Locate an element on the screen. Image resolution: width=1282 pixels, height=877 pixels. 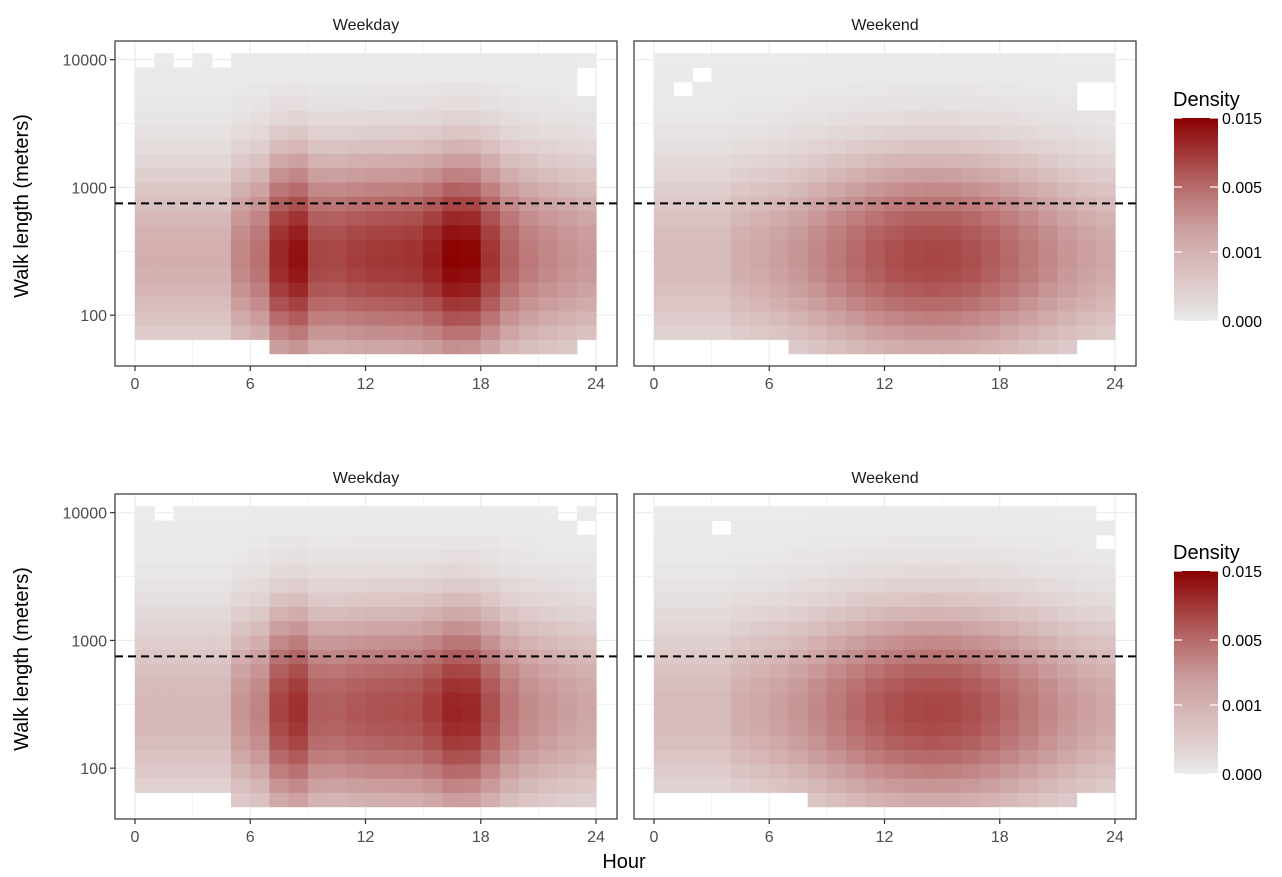
legend-label: 0.001 is located at coordinates (1242, 706).